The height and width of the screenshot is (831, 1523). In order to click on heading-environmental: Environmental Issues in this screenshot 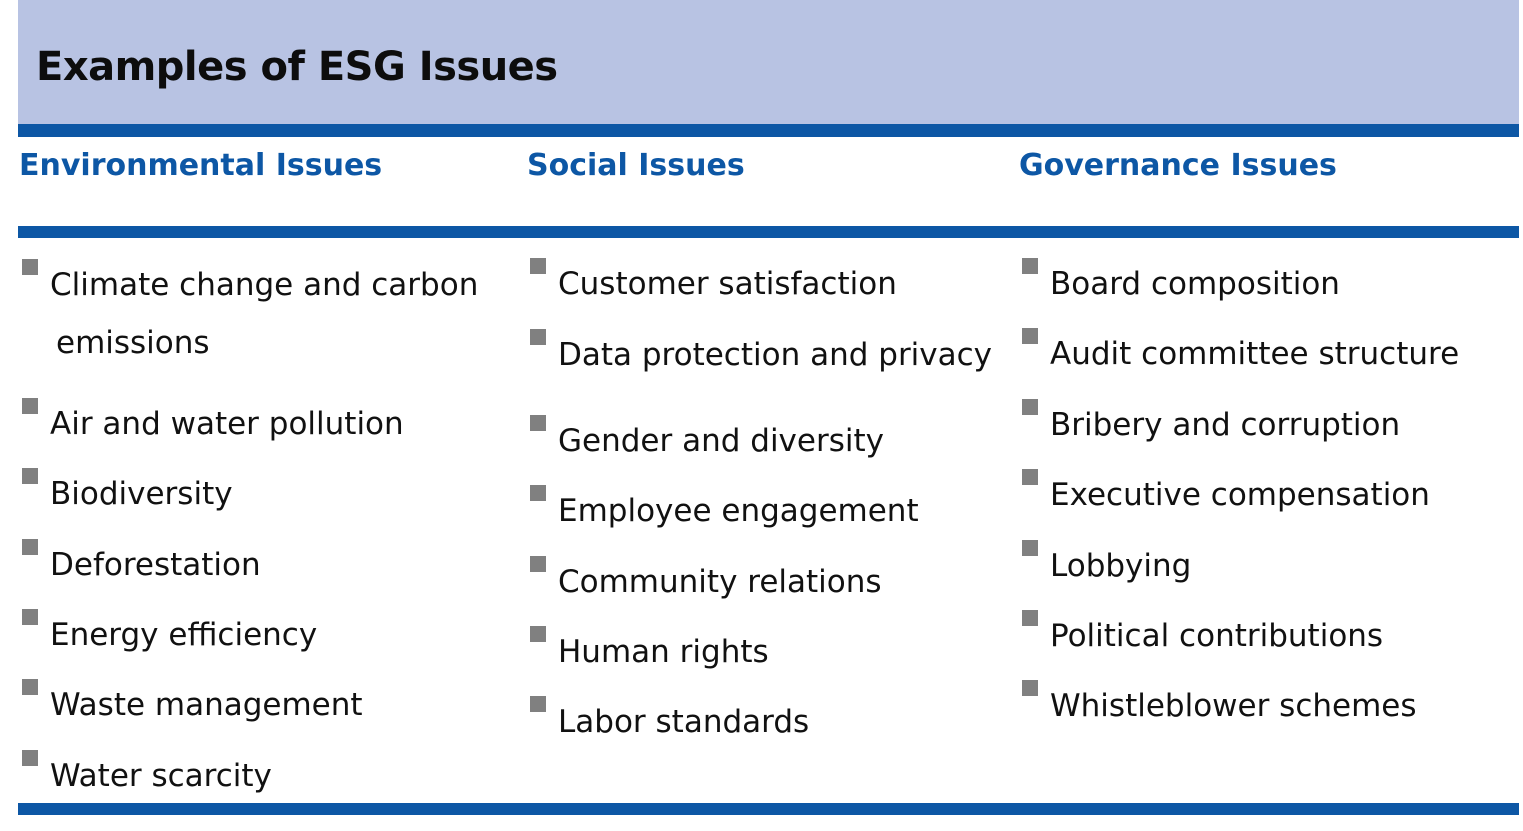, I will do `click(201, 165)`.